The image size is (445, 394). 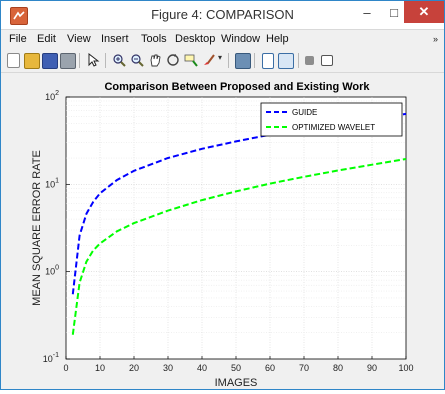 I want to click on x-tick-label: 60, so click(x=270, y=368).